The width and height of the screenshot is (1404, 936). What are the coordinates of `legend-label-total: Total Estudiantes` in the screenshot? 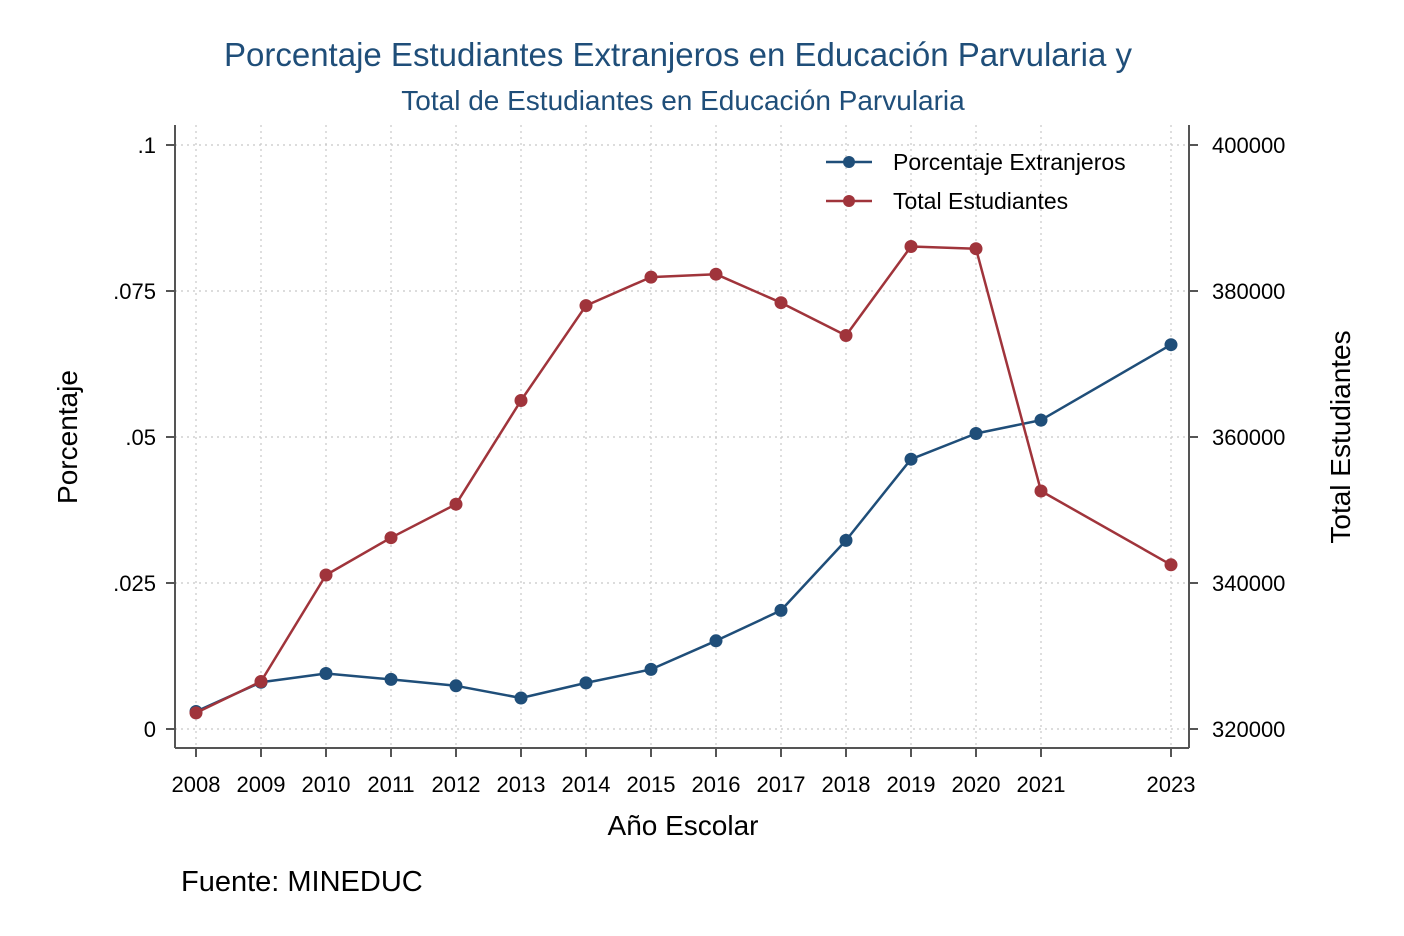 It's located at (980, 201).